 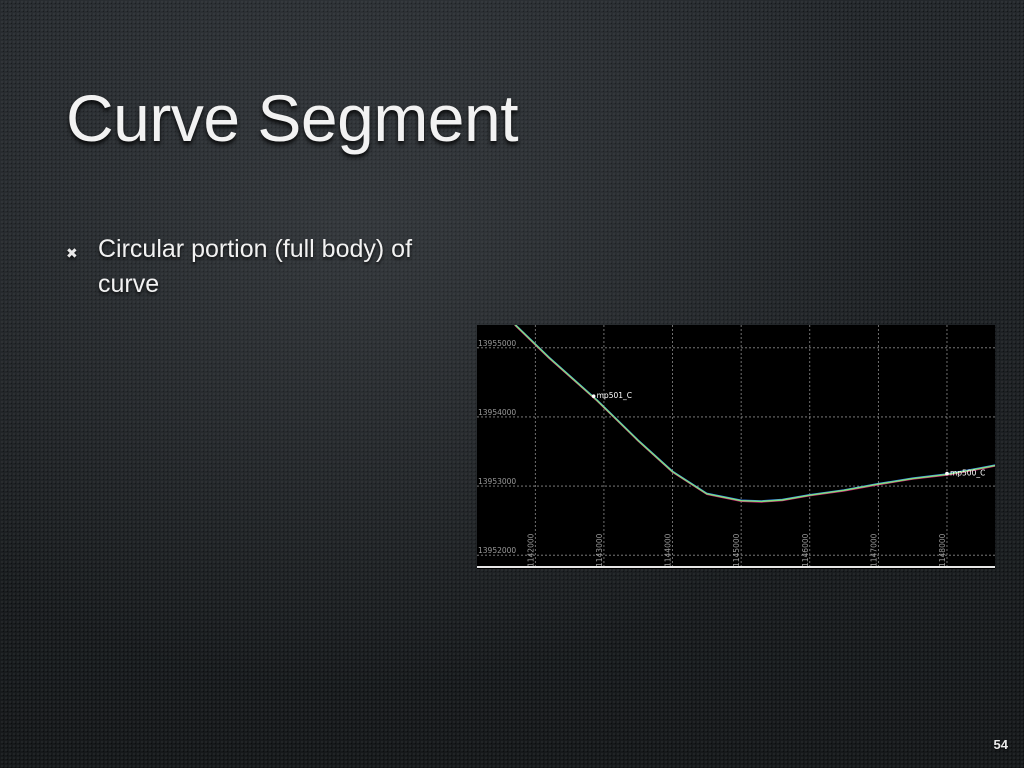 What do you see at coordinates (292, 118) in the screenshot?
I see `slide-title: Curve Segment` at bounding box center [292, 118].